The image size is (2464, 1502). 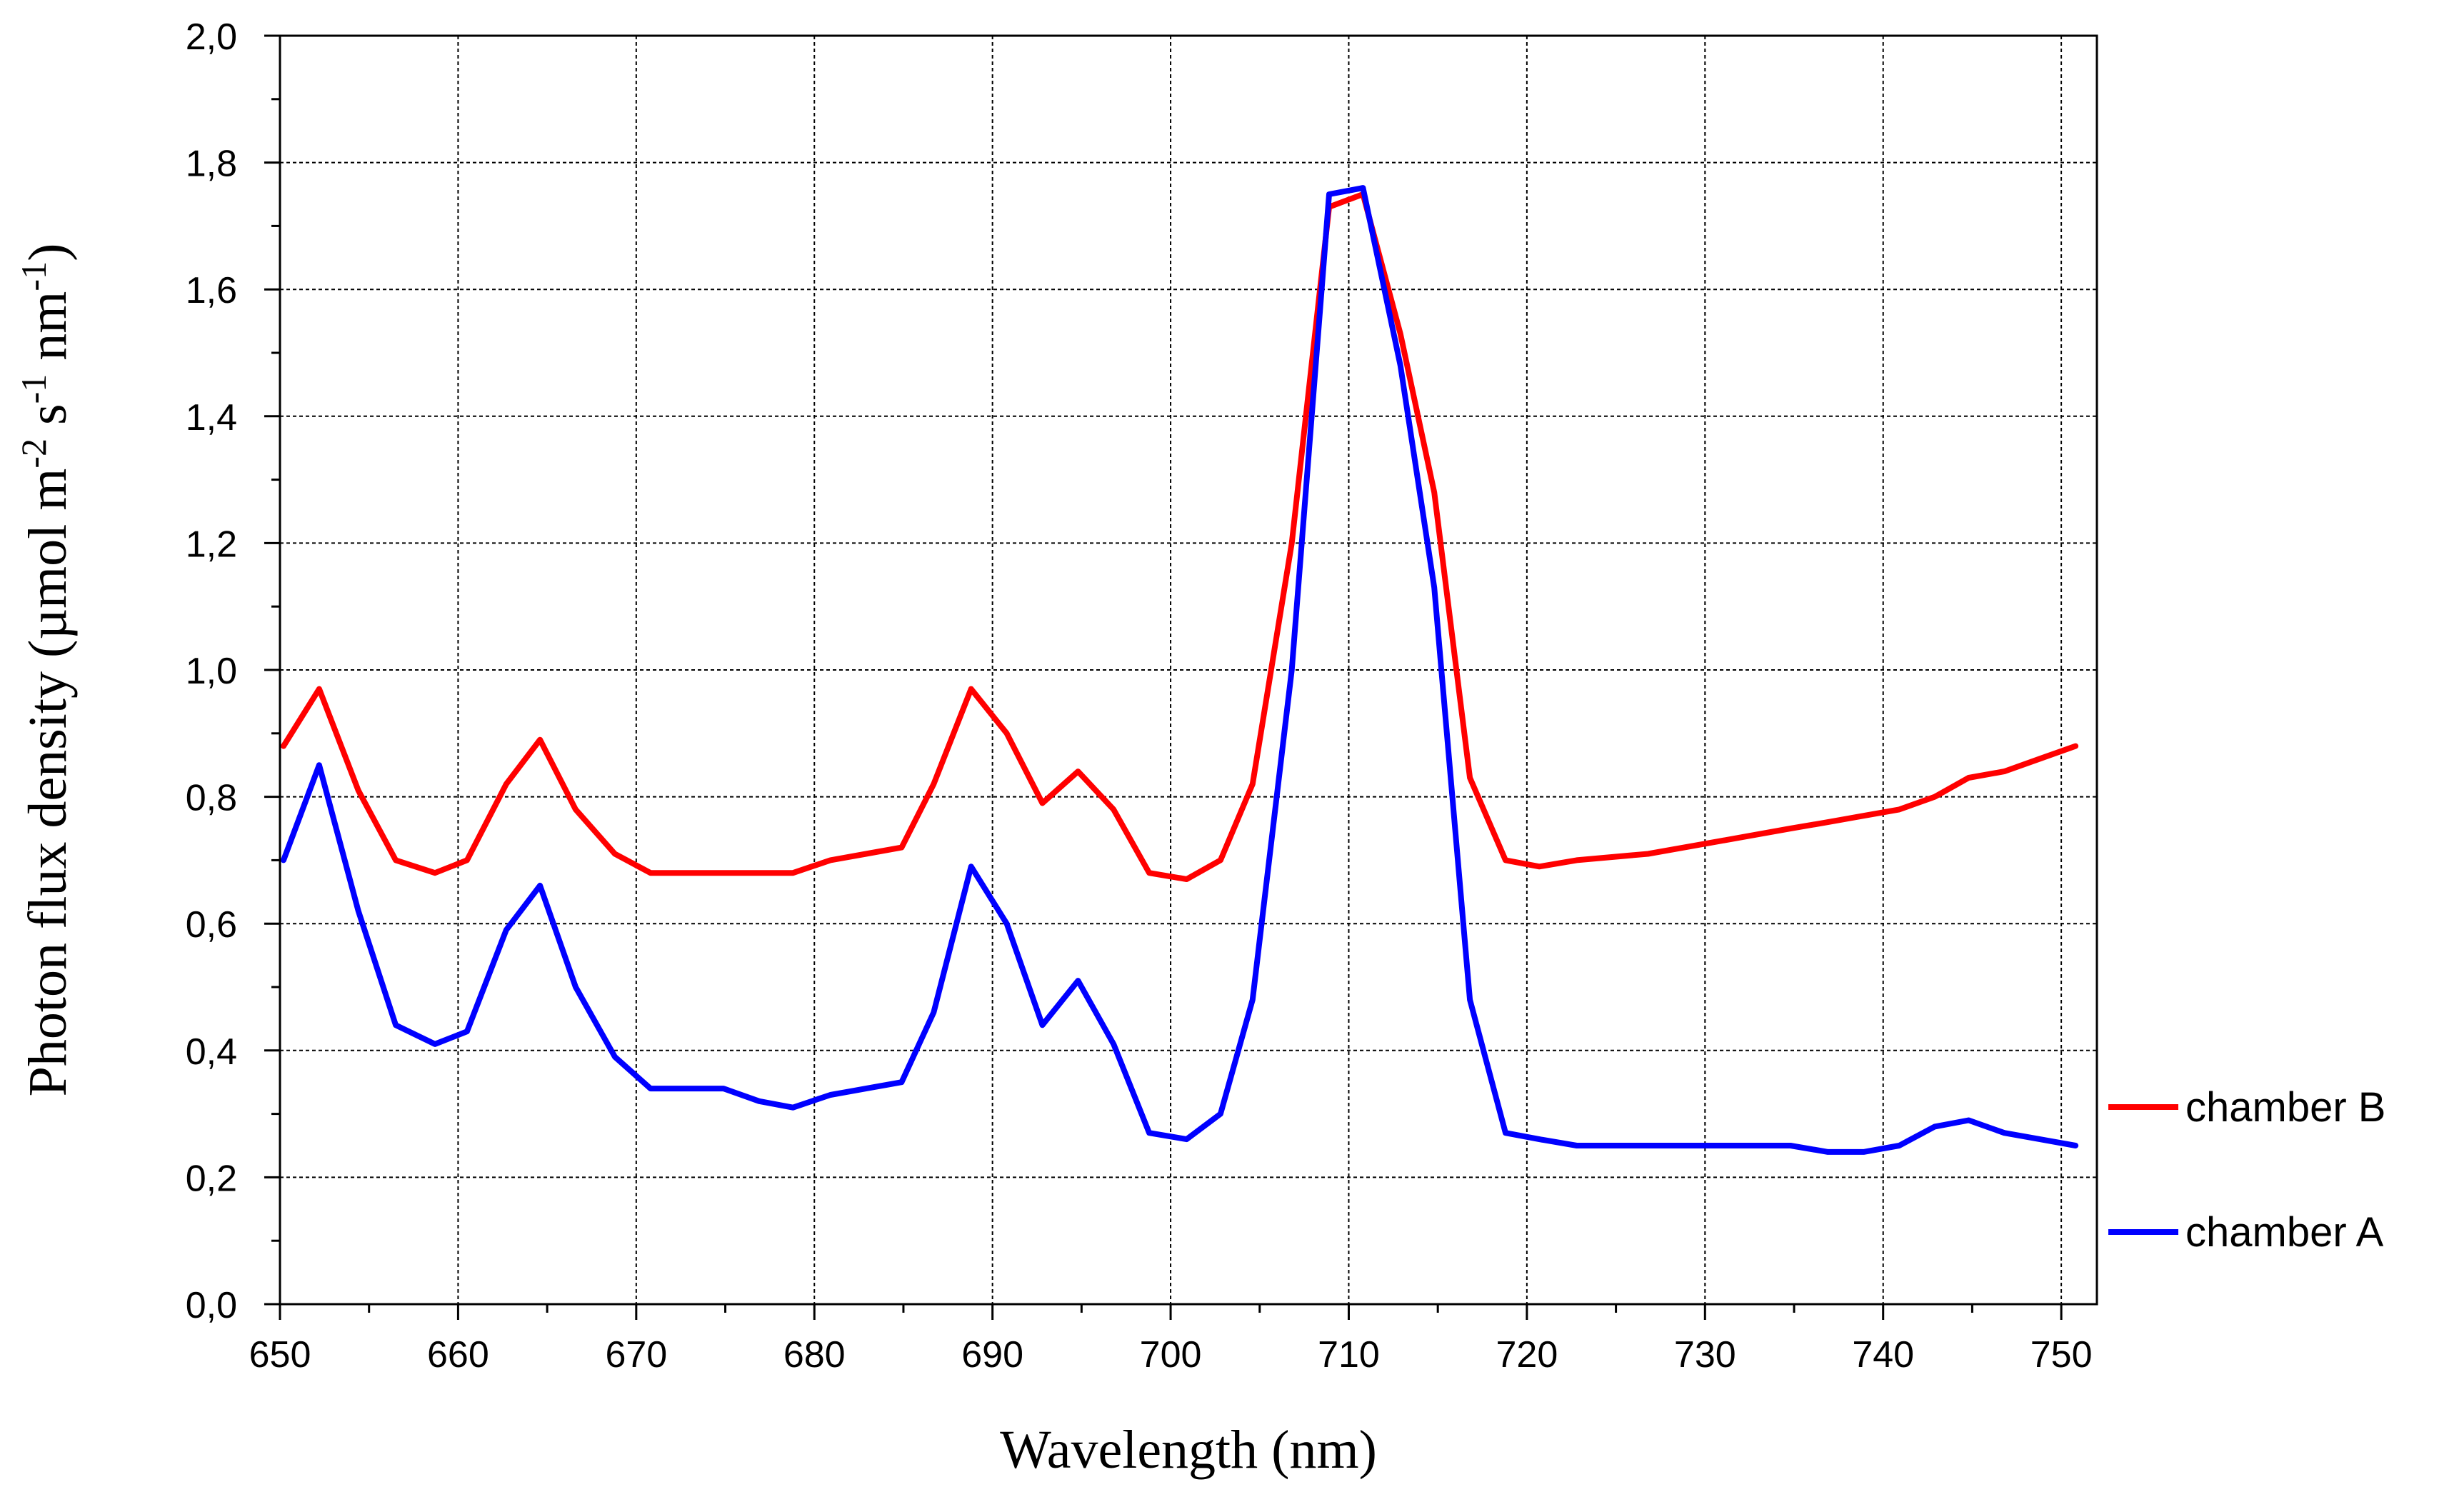 What do you see at coordinates (48, 422) in the screenshot?
I see `y-axis-title-part: s` at bounding box center [48, 422].